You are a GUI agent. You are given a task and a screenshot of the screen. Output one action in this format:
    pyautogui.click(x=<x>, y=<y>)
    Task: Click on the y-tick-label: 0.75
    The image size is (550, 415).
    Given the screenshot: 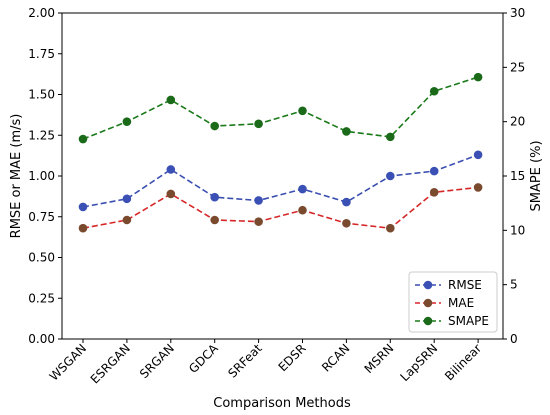 What is the action you would take?
    pyautogui.click(x=41, y=217)
    